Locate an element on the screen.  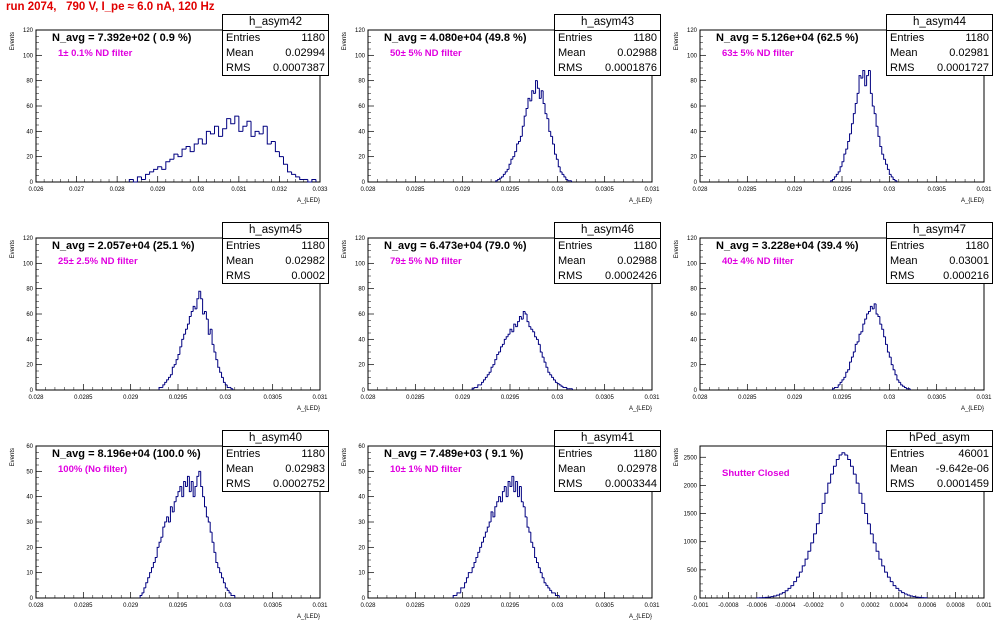
stats-value: 0.0007387 is located at coordinates (299, 68).